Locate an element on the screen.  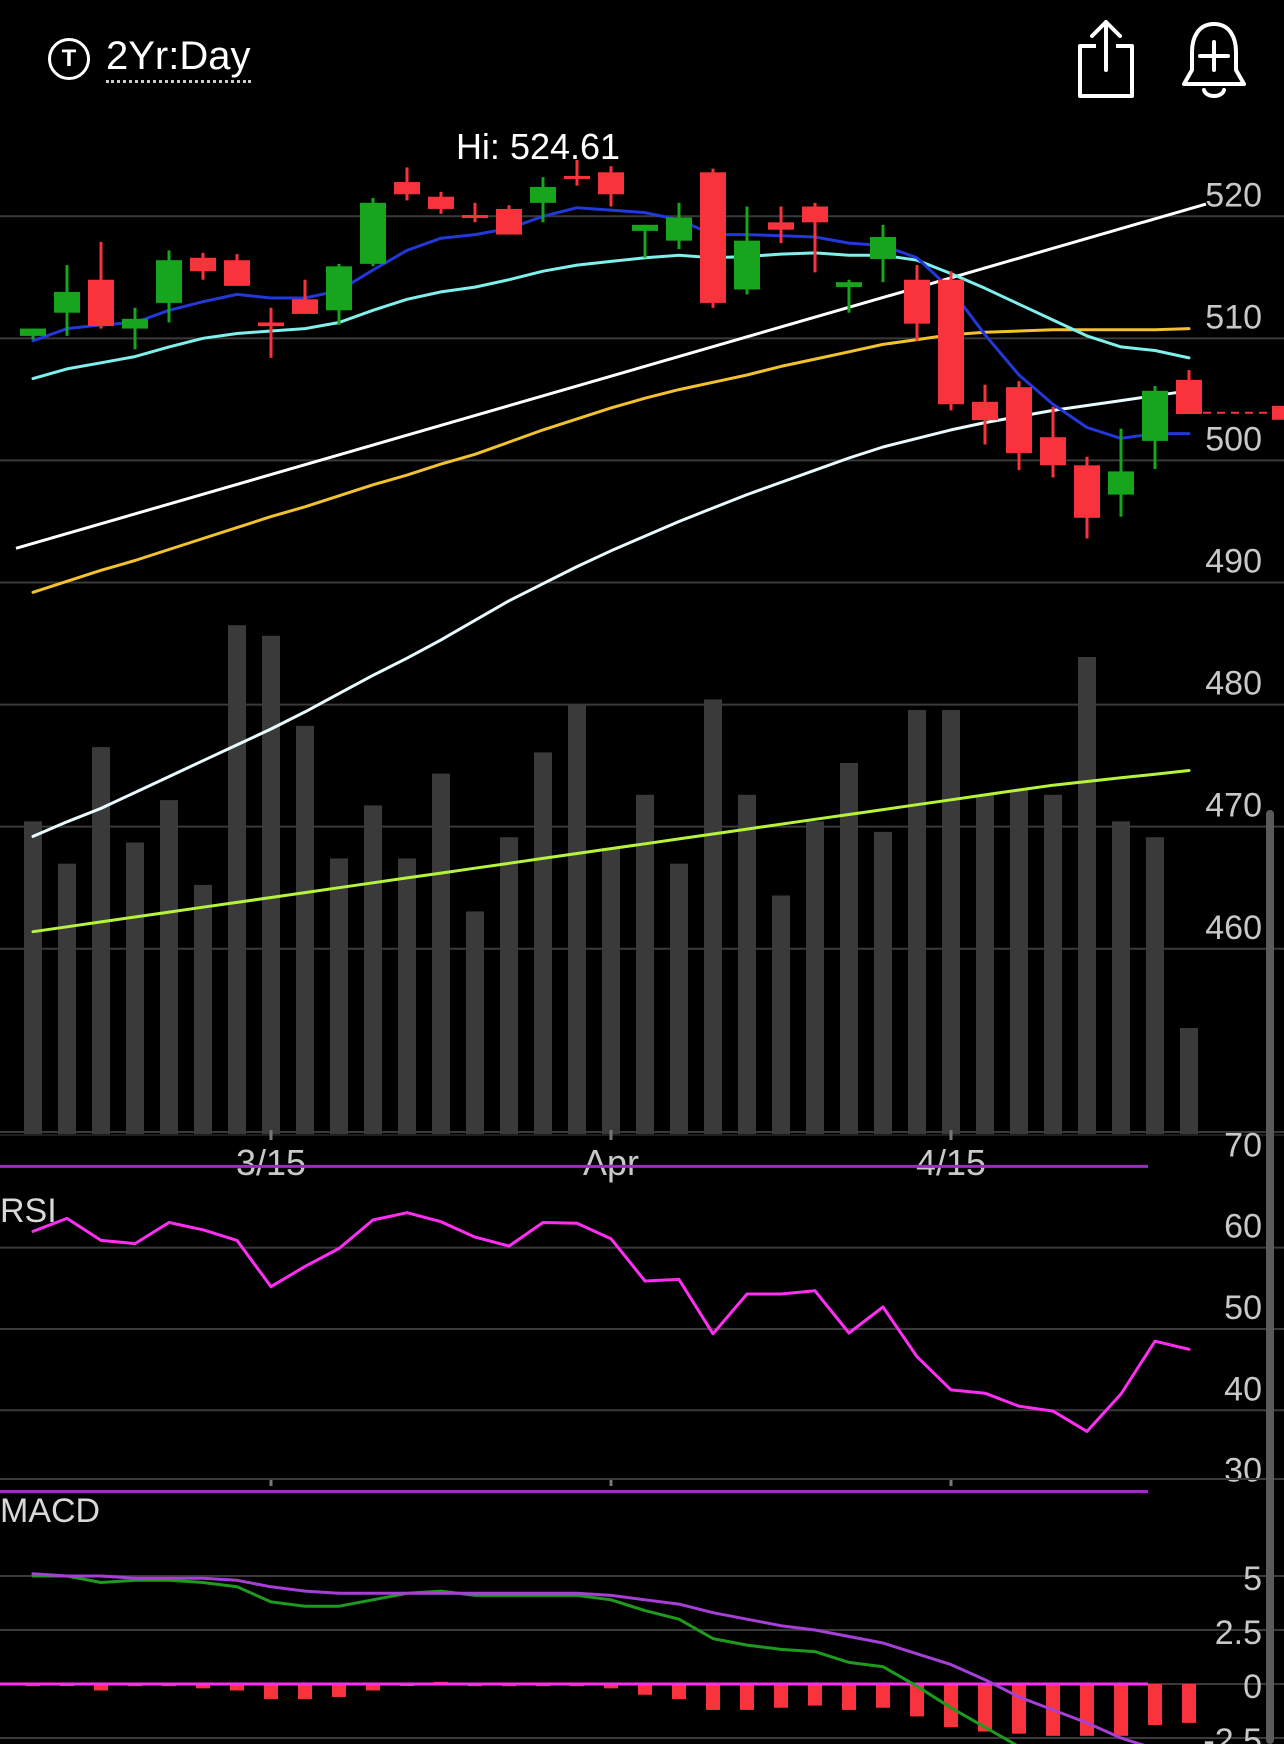
price-tick-label: 480 is located at coordinates (1233, 684).